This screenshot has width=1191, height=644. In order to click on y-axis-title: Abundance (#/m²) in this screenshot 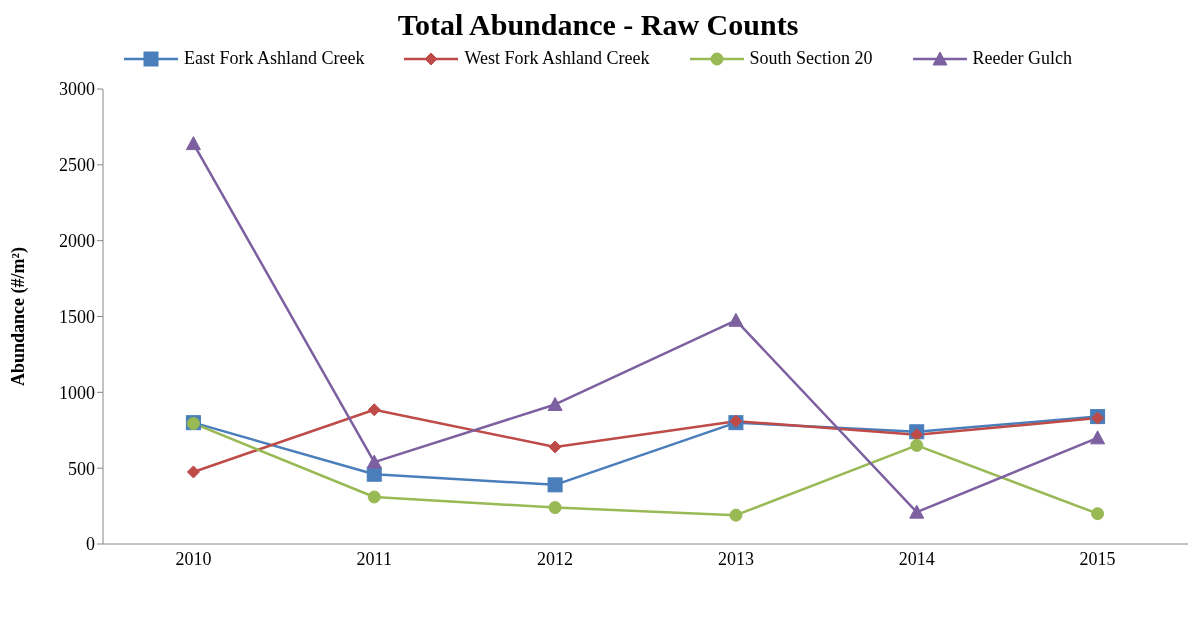, I will do `click(19, 316)`.